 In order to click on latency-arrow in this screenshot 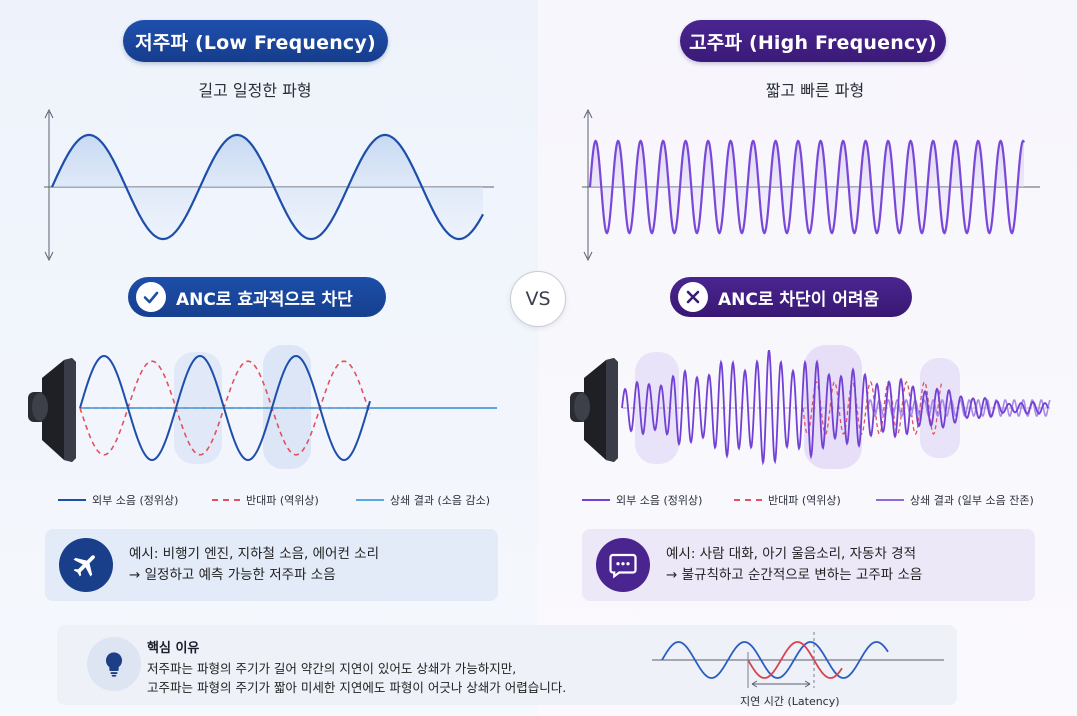, I will do `click(781, 684)`.